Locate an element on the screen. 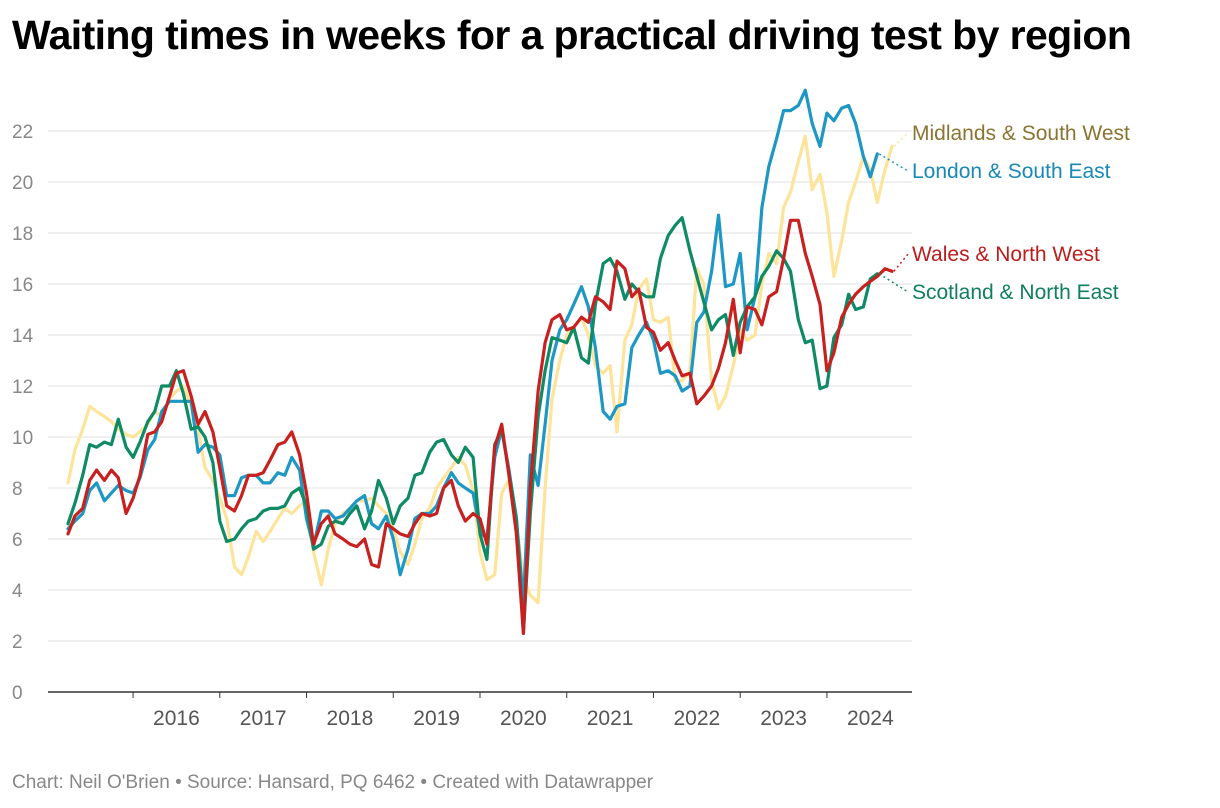  label-connector-london-south-east is located at coordinates (893, 162).